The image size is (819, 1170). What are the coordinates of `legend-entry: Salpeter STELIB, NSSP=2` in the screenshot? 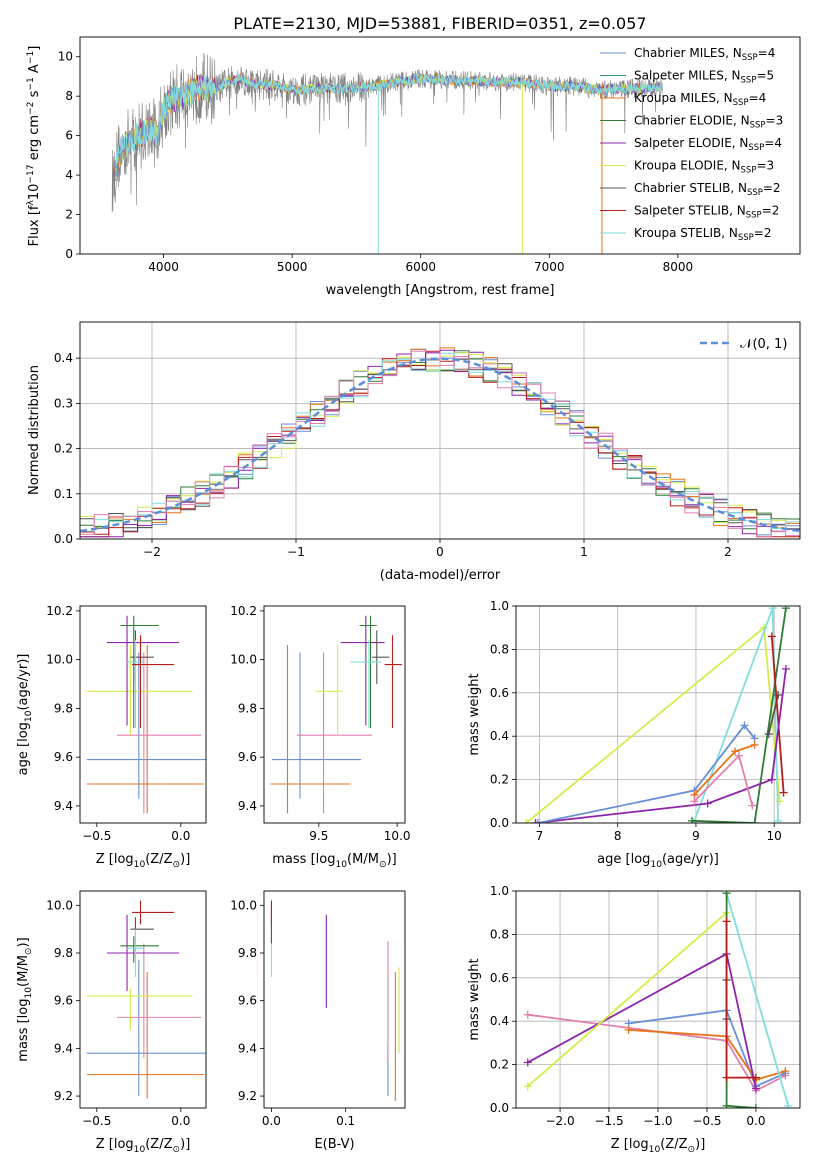 It's located at (706, 212).